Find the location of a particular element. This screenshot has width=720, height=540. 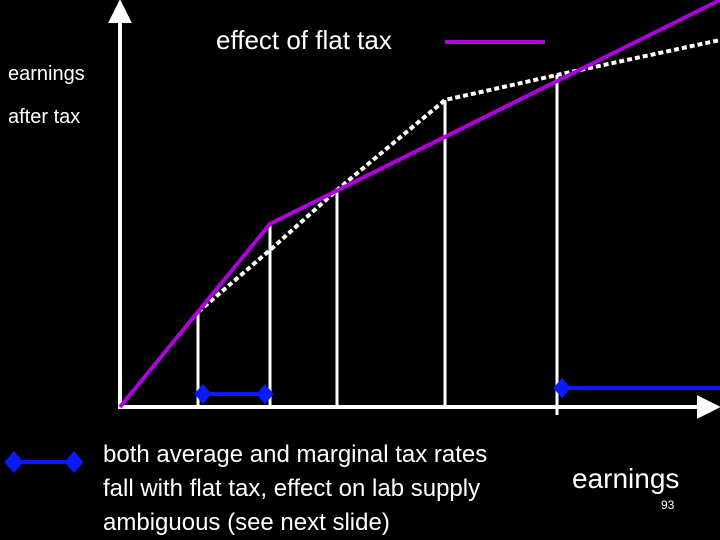

note-line: both average and marginal tax rates is located at coordinates (295, 454).